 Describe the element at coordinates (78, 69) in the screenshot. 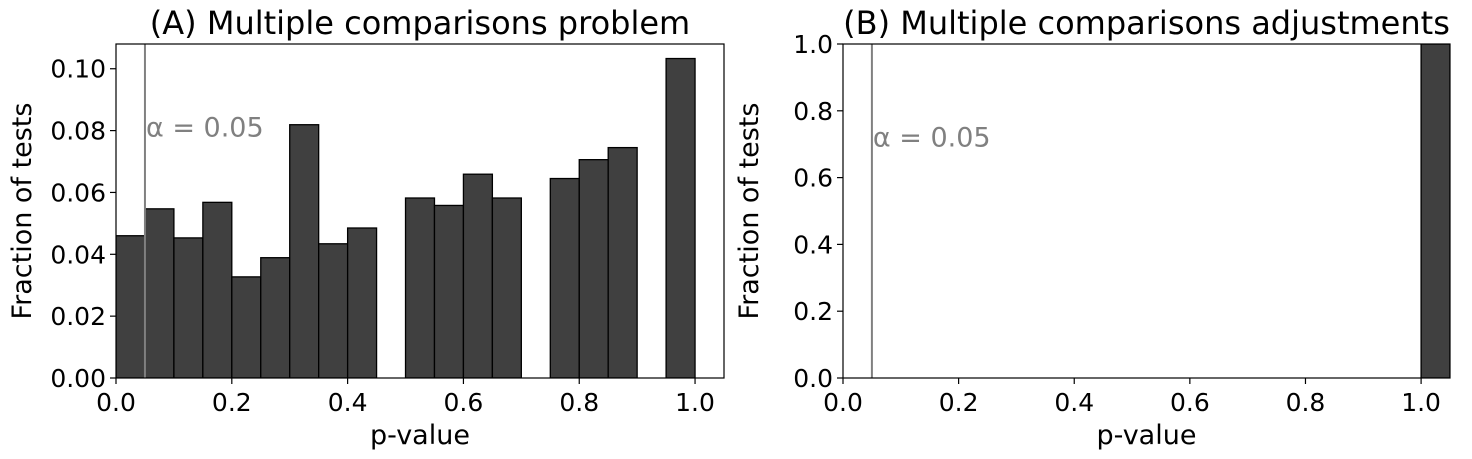

I see `y-tick-label: 0.10` at that location.